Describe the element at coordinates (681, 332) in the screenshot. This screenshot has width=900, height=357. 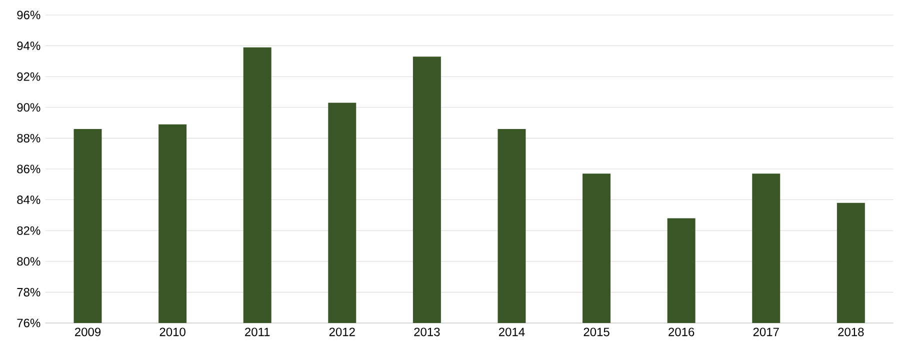
I see `x-tick-label: 2016` at that location.